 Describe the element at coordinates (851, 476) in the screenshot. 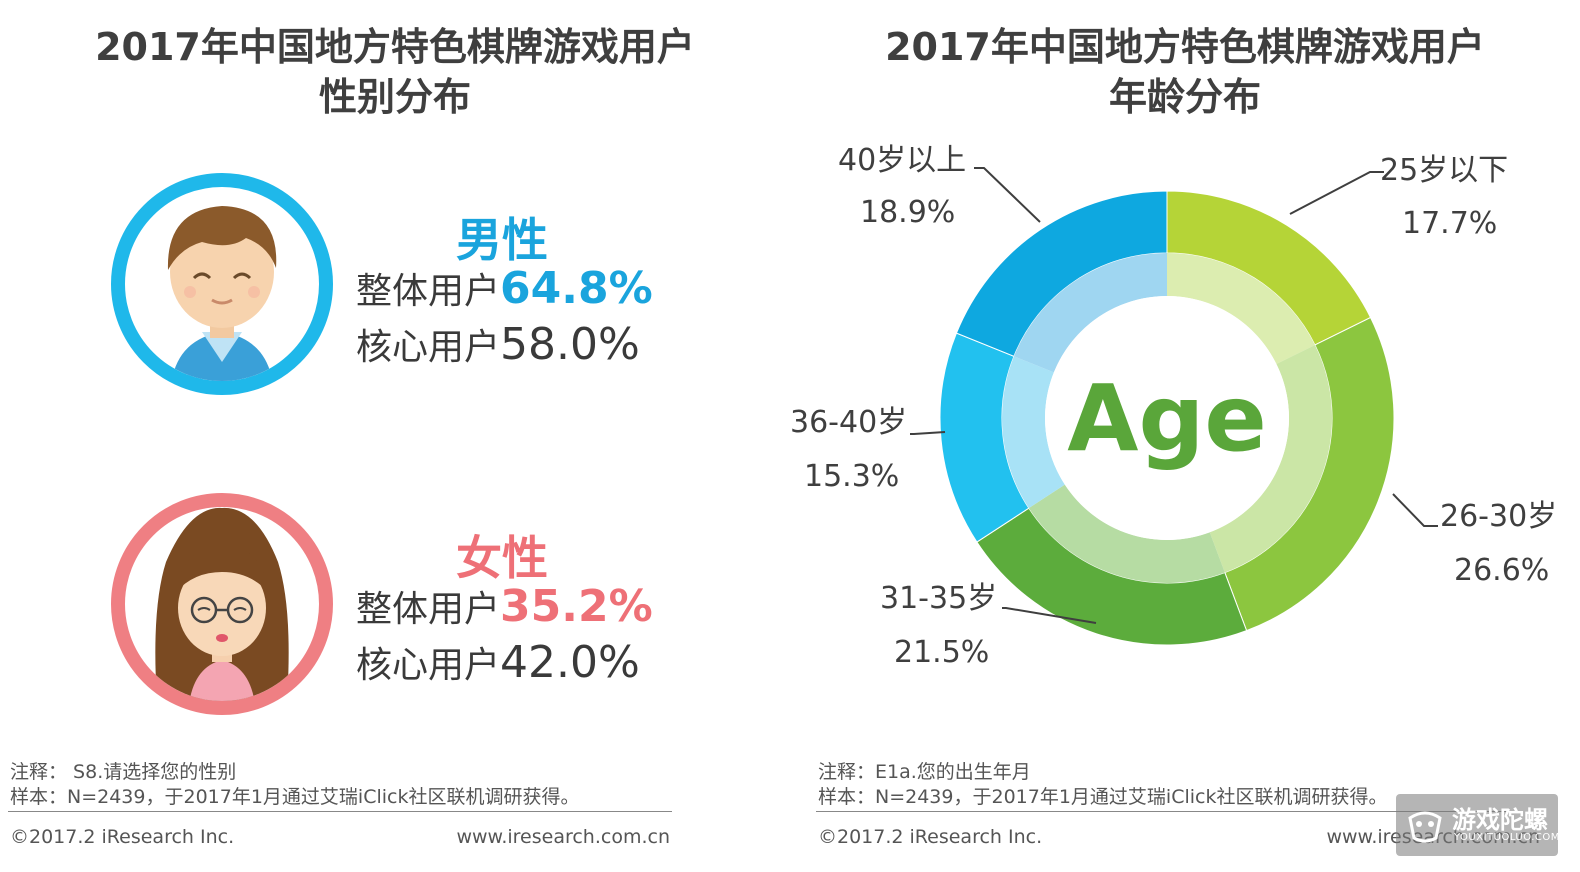

I see `age-value-label-3: 15.3%` at that location.